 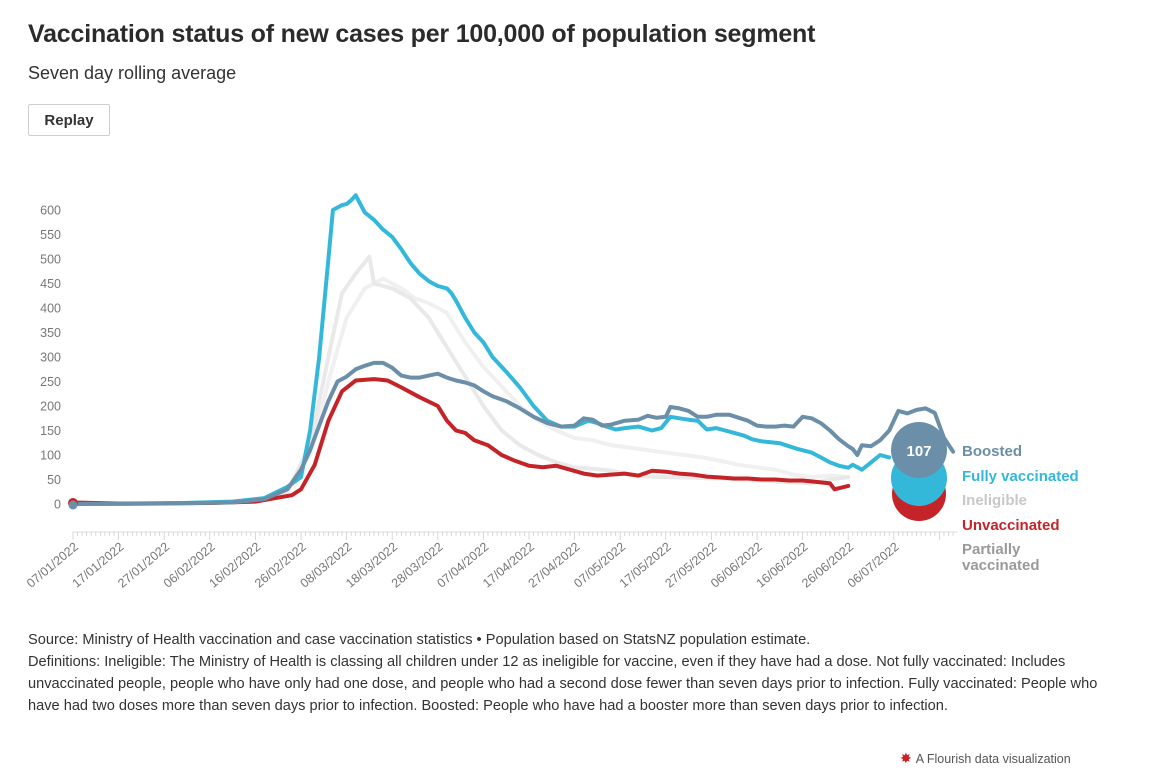 I want to click on y-axis: 0 50 100 150 200 250 300 350 400 450 500 550 600, so click(x=50, y=358).